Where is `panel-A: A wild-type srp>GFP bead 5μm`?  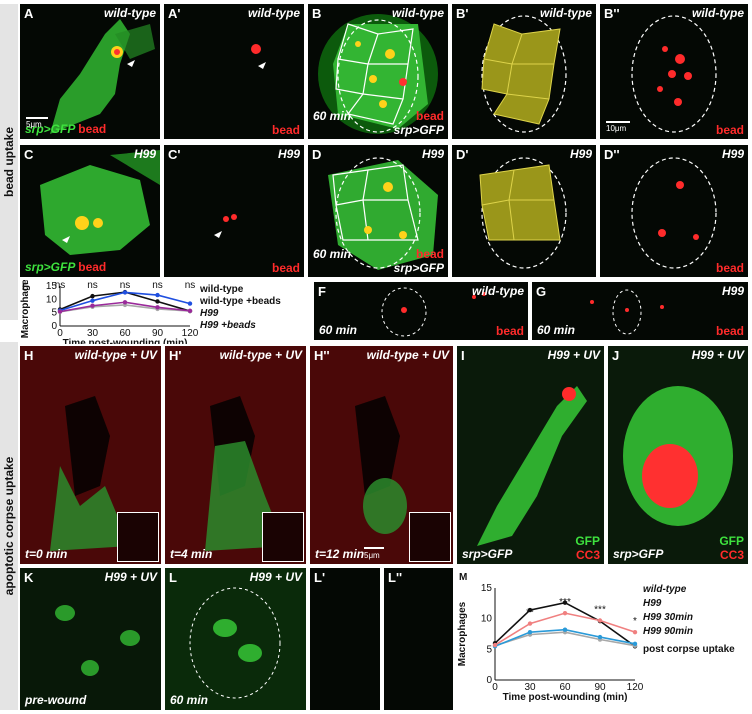
panel-A: A wild-type srp>GFP bead 5μm is located at coordinates (90, 71).